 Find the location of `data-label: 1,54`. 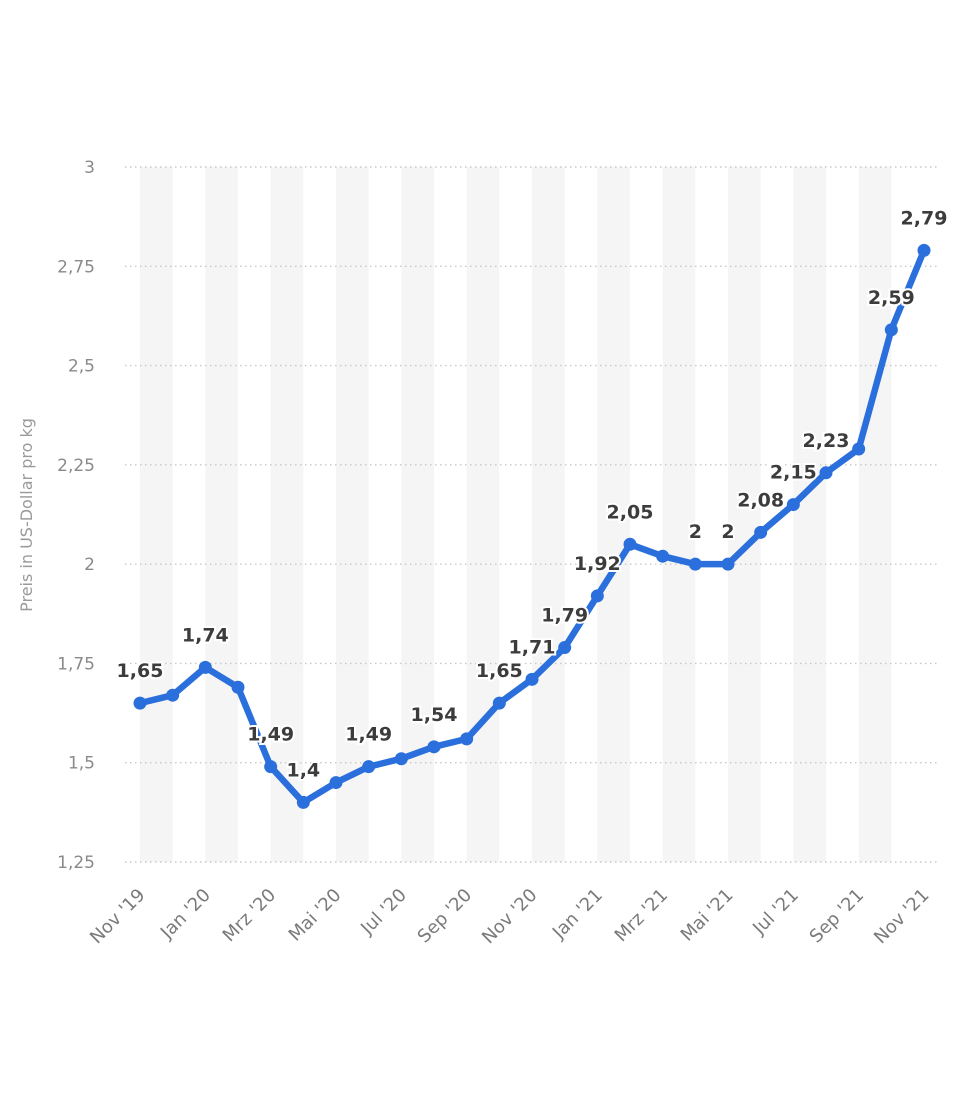

data-label: 1,54 is located at coordinates (434, 715).